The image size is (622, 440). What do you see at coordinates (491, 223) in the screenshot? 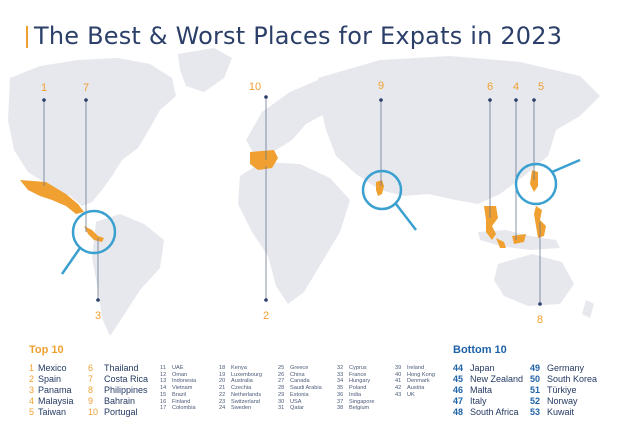
I see `thailand-shape` at bounding box center [491, 223].